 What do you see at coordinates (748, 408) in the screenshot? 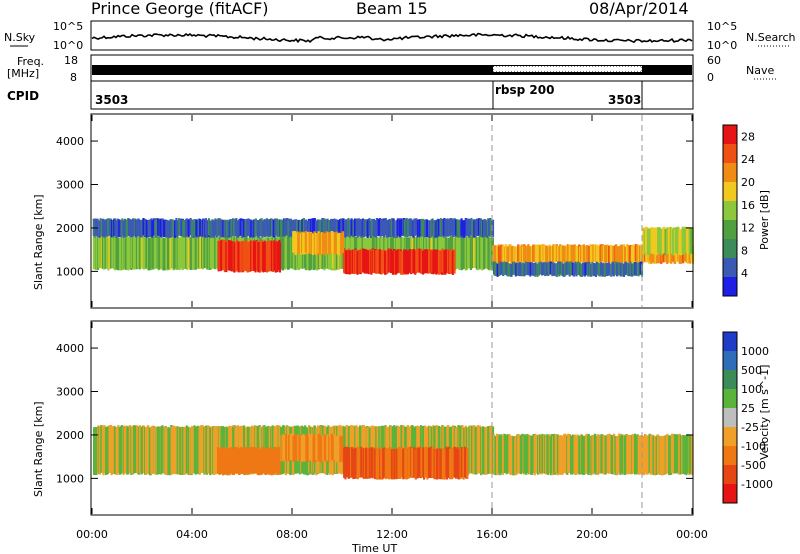
I see `vel-cbar-tick-3: 25` at bounding box center [748, 408].